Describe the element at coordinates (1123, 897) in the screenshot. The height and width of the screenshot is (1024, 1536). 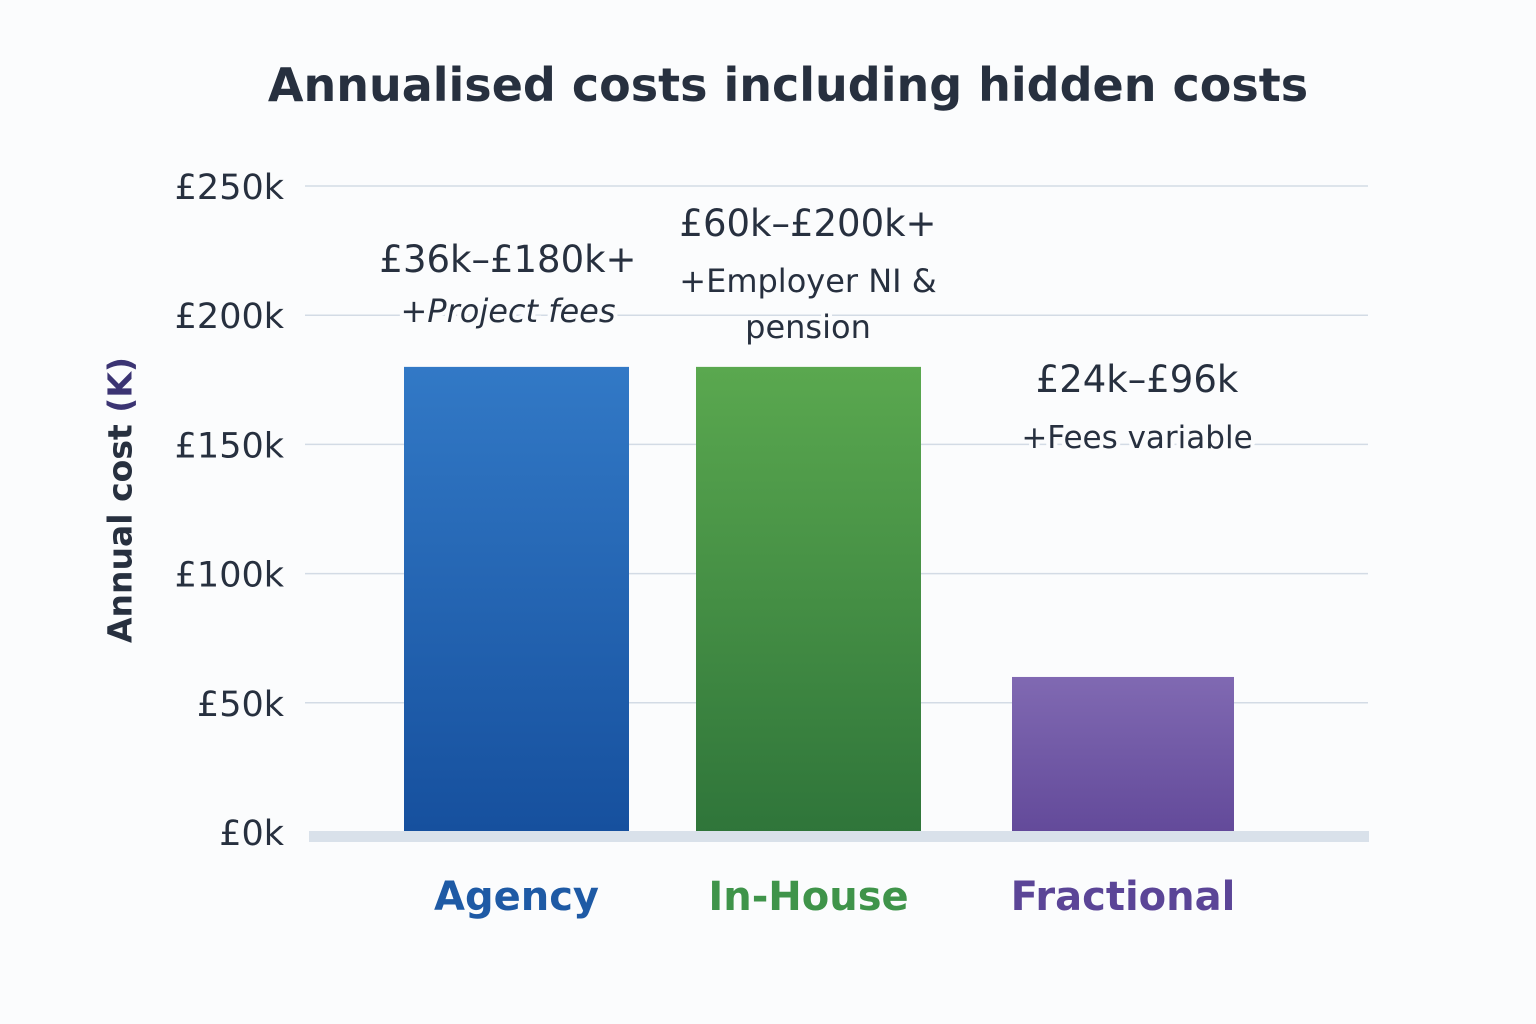
I see `x-tick-label: Fractional` at that location.